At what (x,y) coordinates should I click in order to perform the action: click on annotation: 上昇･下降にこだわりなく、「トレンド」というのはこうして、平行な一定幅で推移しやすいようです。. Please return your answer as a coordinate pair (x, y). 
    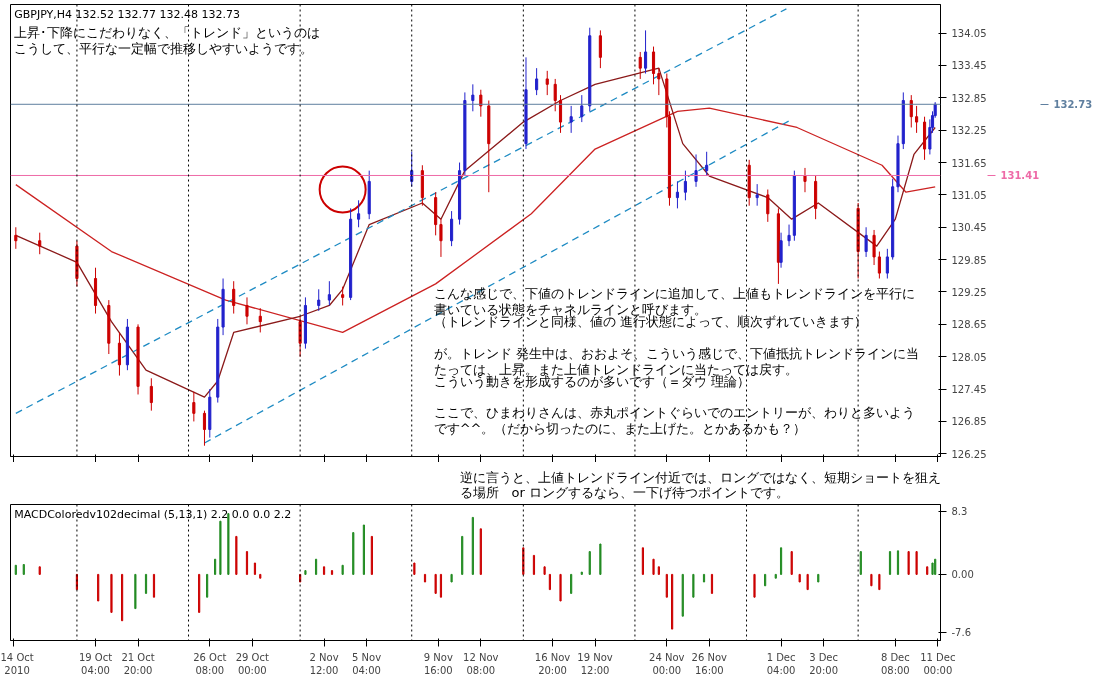
    Looking at the image, I should click on (167, 40).